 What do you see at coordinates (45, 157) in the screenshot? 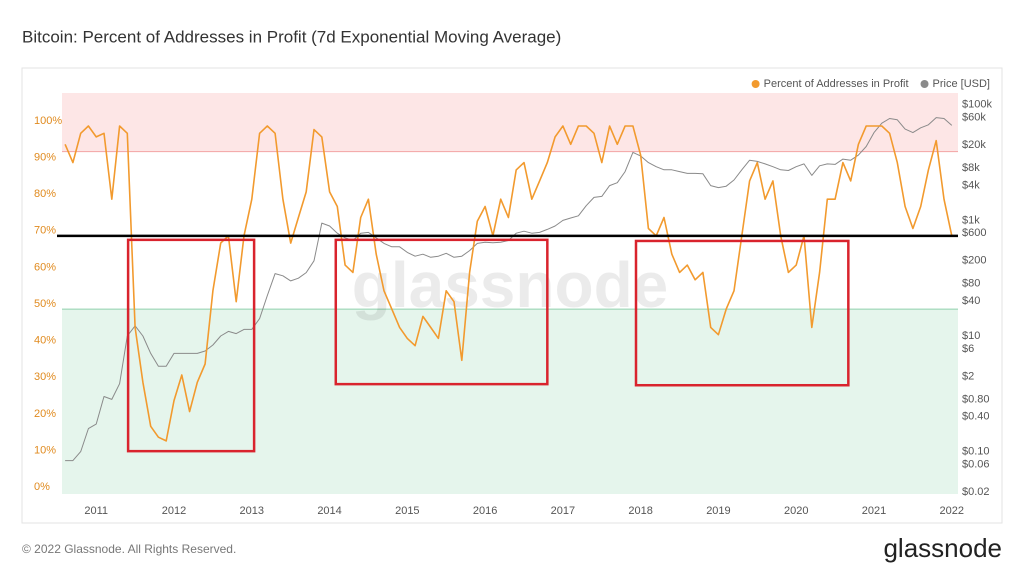
I see `y-tick-label: 90%` at bounding box center [45, 157].